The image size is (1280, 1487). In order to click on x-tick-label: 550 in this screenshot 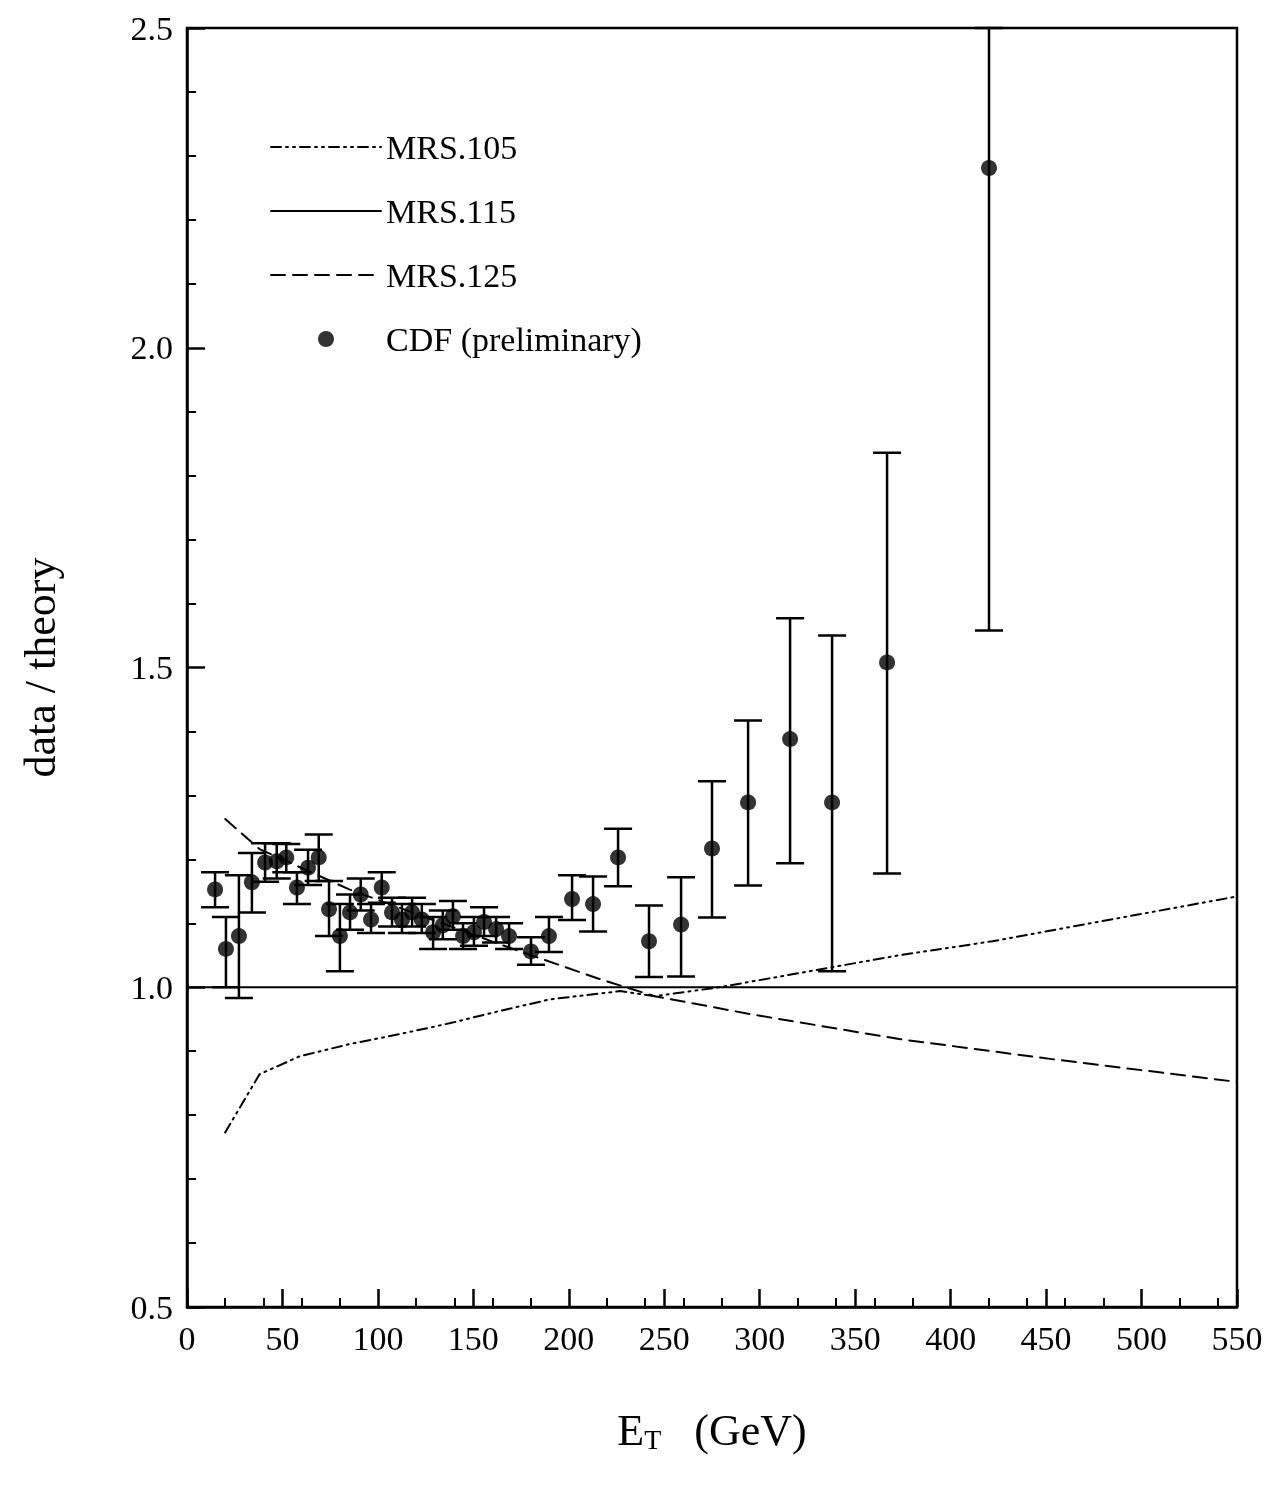, I will do `click(1237, 1338)`.